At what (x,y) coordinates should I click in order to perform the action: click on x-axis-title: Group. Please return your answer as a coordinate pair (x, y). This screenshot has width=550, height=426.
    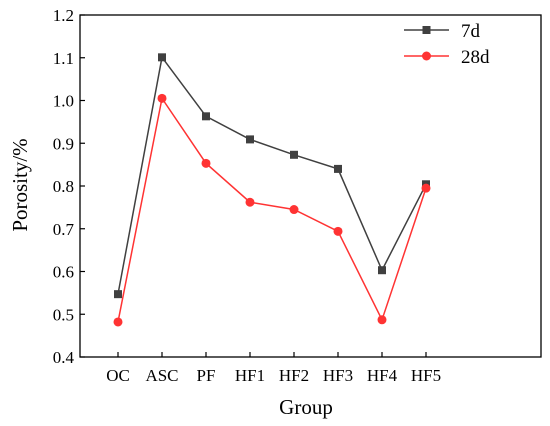
    Looking at the image, I should click on (306, 407).